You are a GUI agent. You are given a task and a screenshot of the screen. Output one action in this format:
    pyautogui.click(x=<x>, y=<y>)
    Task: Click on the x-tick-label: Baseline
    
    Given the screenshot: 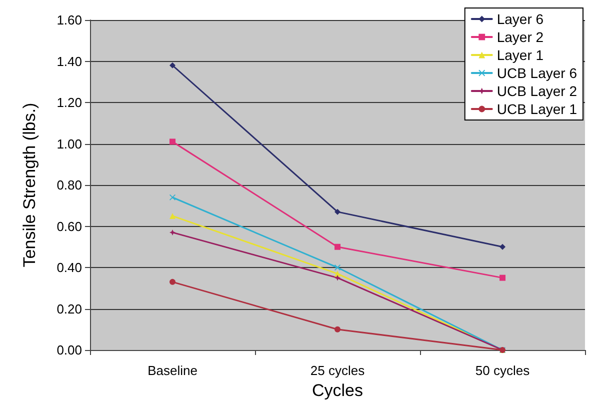 What is the action you would take?
    pyautogui.click(x=173, y=370)
    